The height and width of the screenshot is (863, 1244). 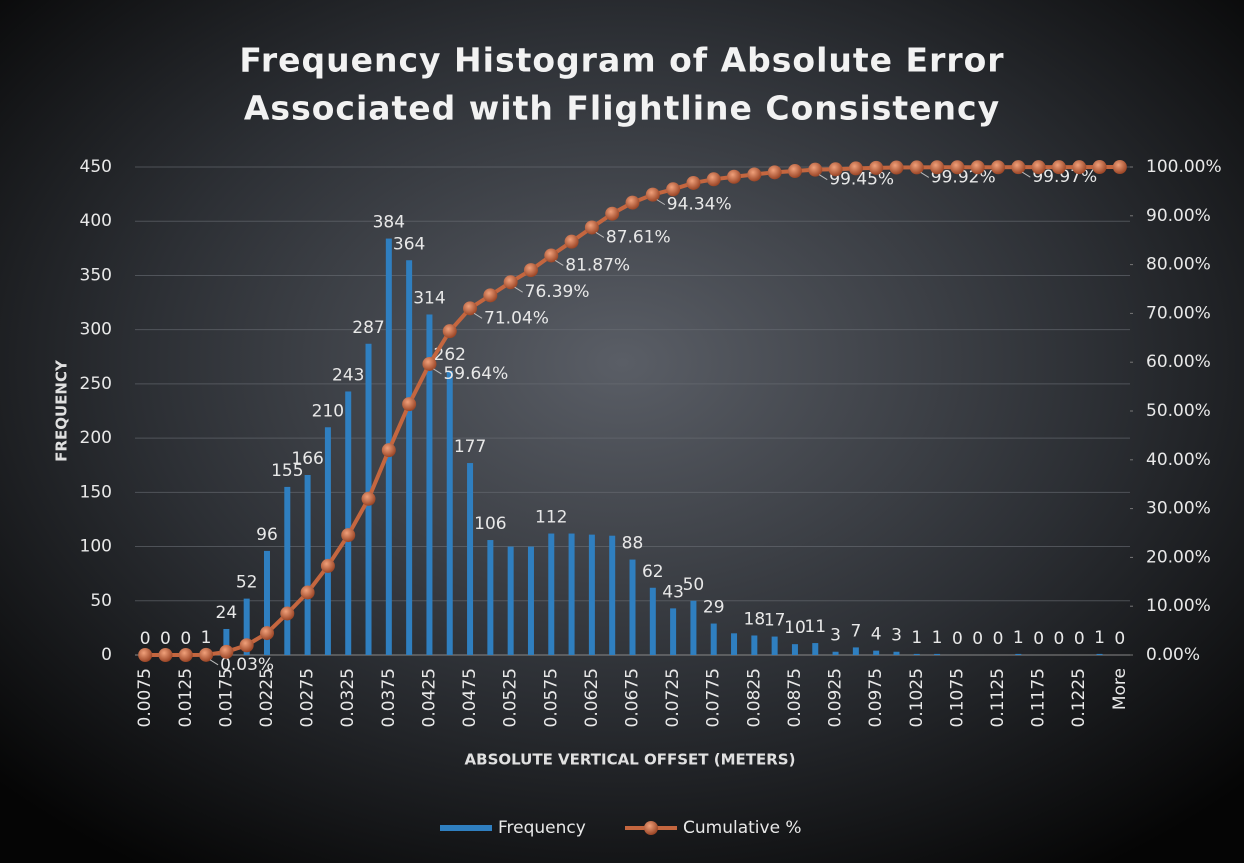 I want to click on x-tick-label: More, so click(x=1120, y=689).